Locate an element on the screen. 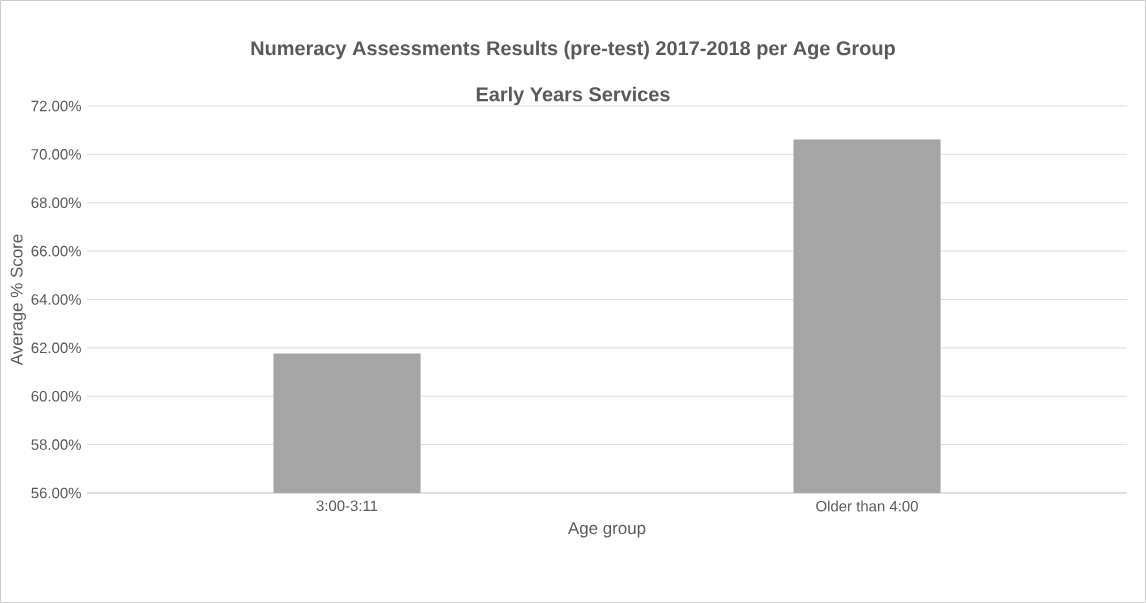 This screenshot has height=603, width=1146. y-tick-label: 70.00% is located at coordinates (56, 154).